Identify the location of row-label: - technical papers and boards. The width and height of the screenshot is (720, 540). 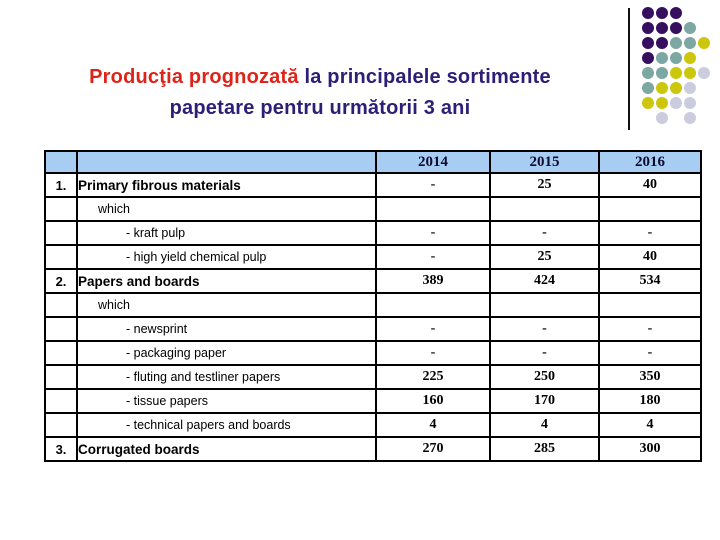
(226, 425).